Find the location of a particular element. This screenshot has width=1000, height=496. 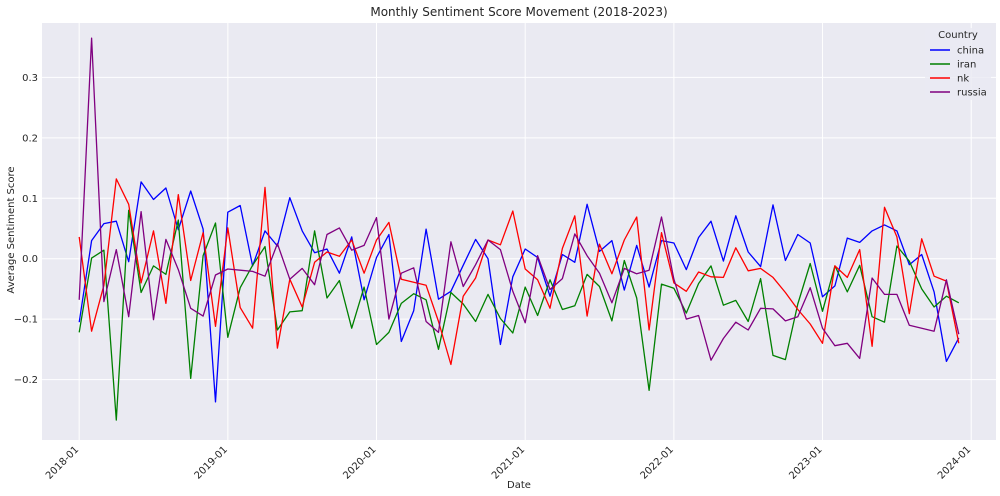

y-tick-label: 0.2 is located at coordinates (30, 138).